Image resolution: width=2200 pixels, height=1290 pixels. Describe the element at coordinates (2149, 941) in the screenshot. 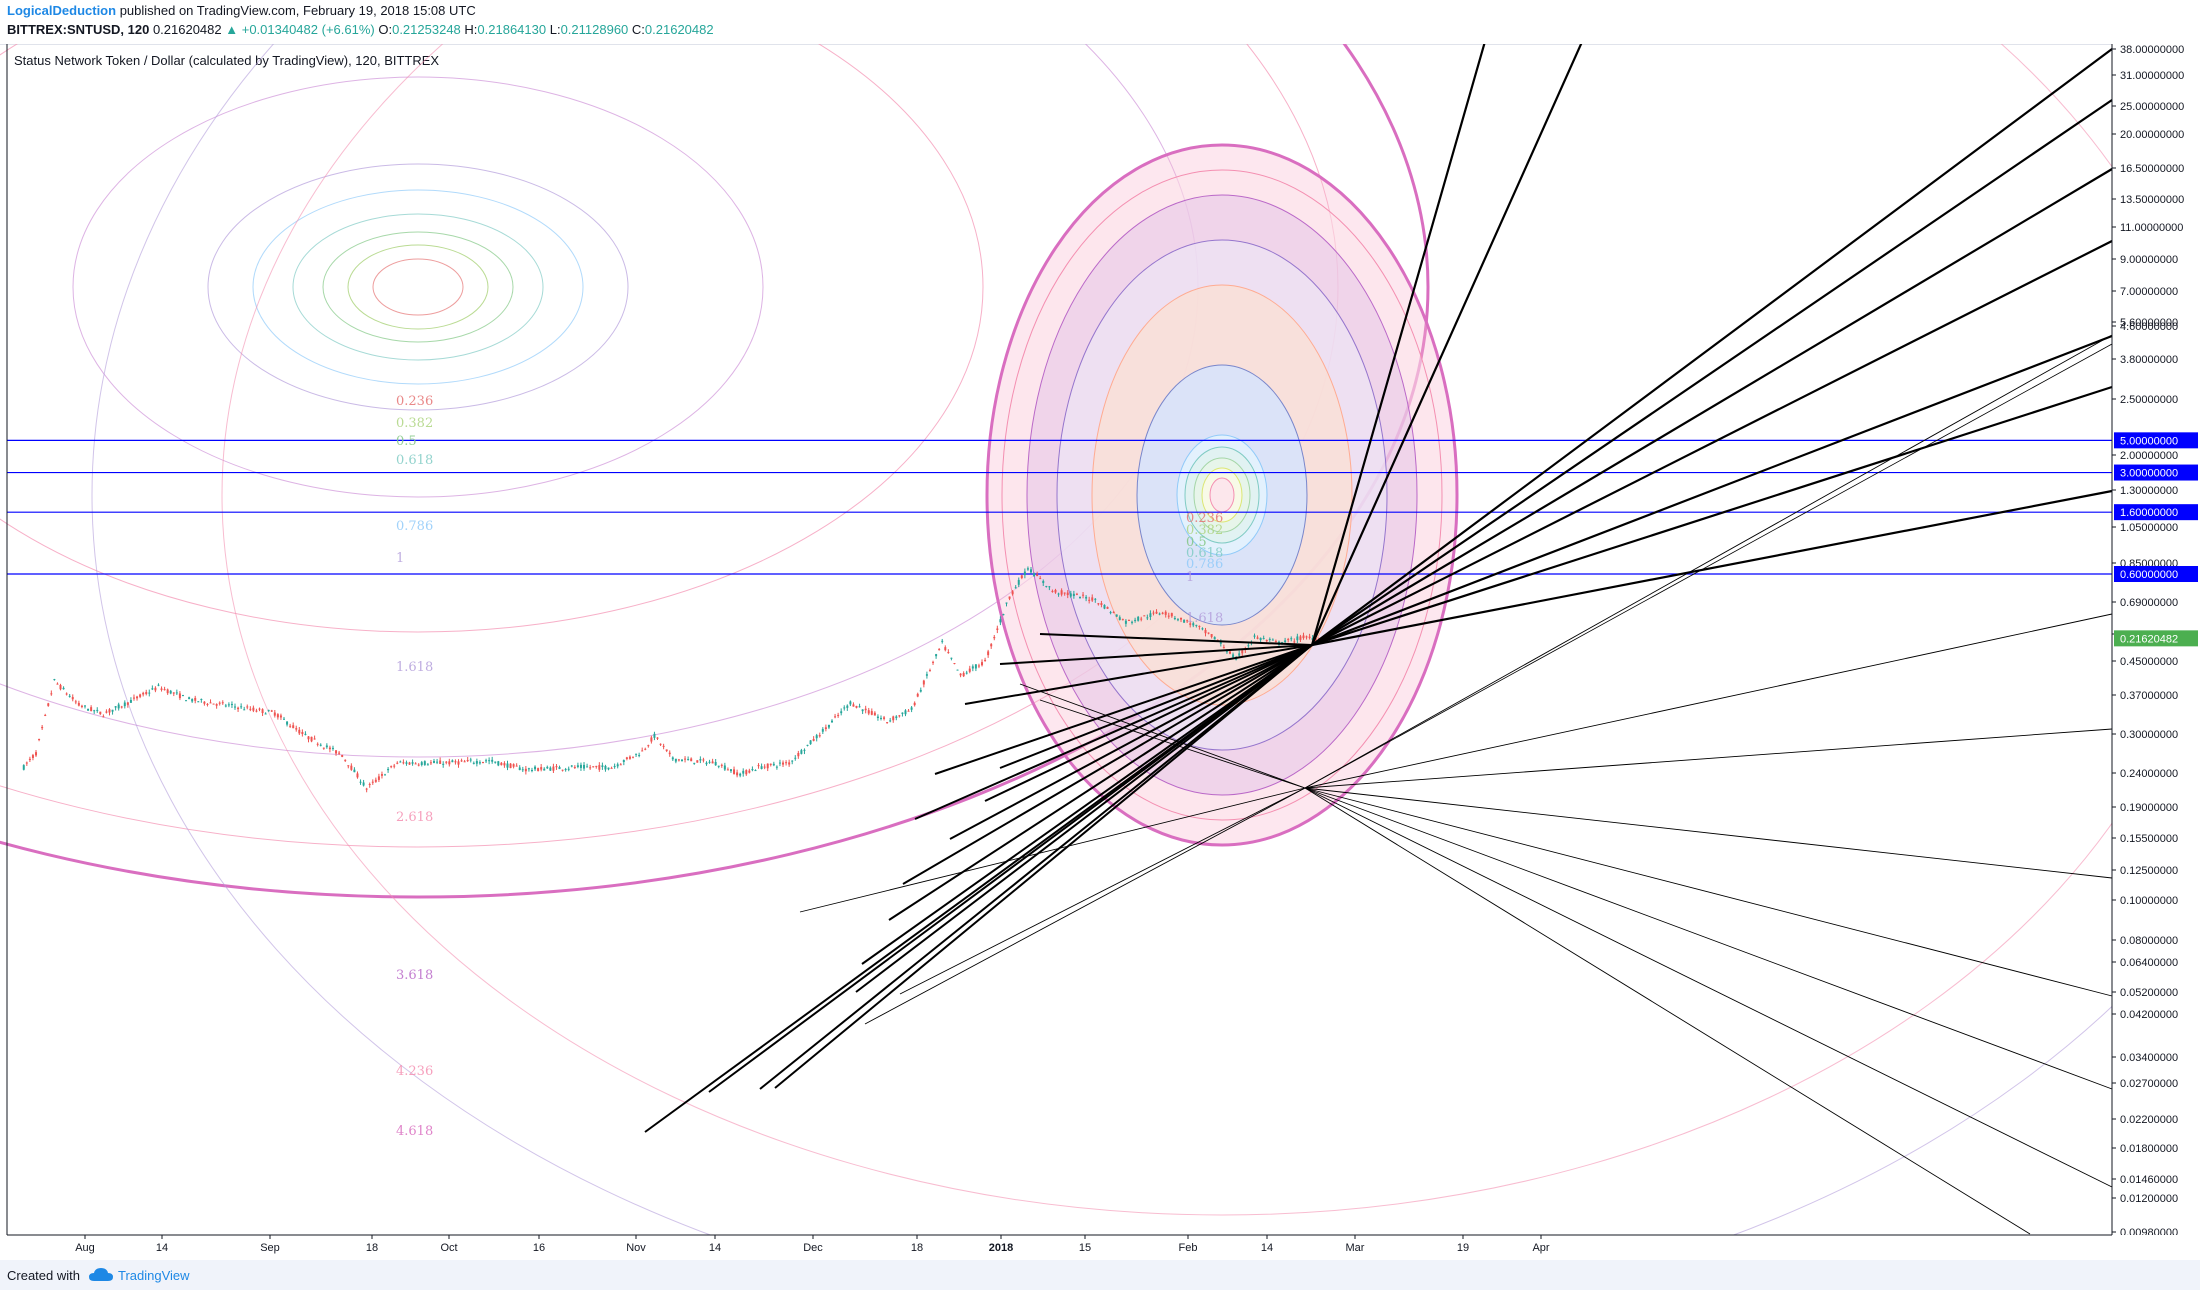

I see `price-tick-label: 0.08000000` at that location.